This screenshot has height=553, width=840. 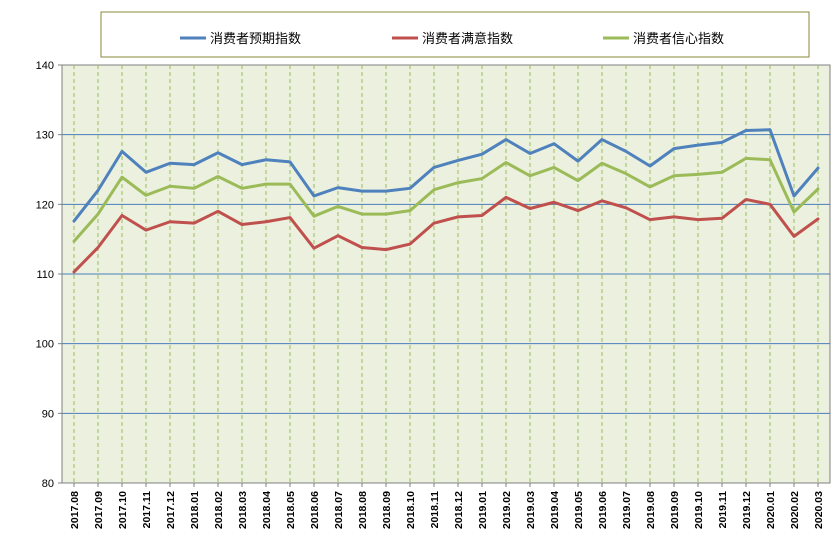 What do you see at coordinates (411, 510) in the screenshot?
I see `x-tick-label: 2018.10` at bounding box center [411, 510].